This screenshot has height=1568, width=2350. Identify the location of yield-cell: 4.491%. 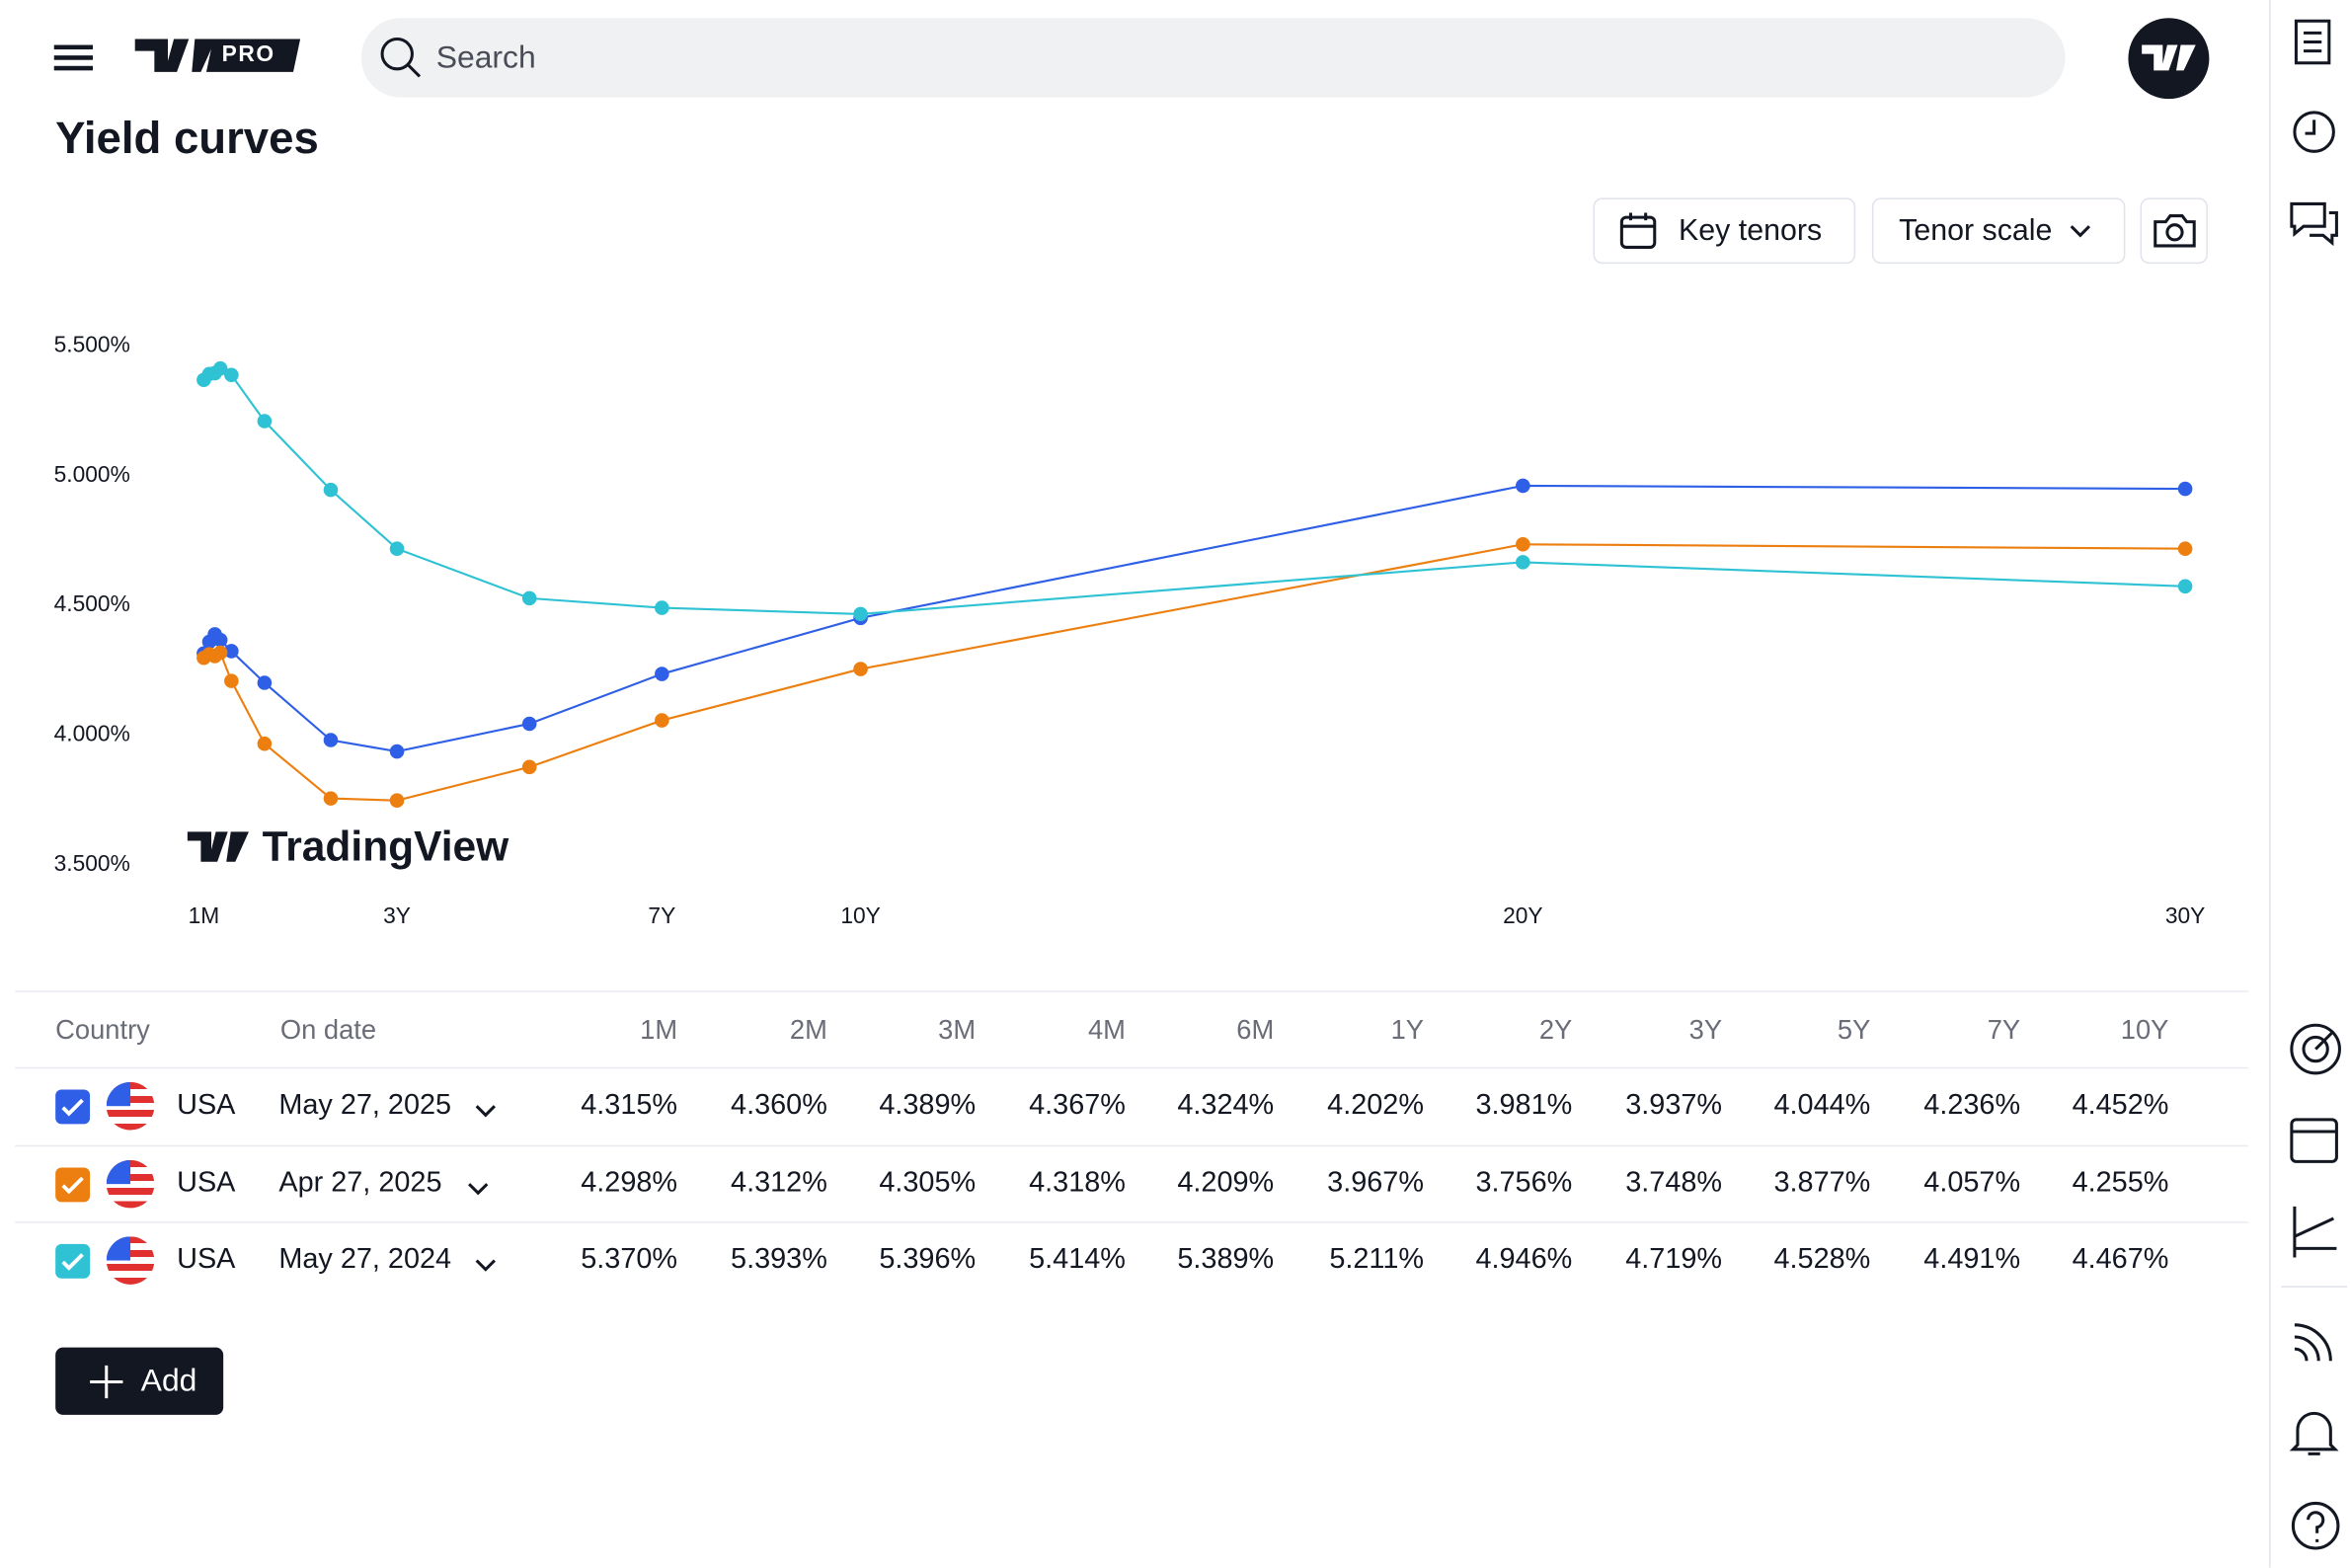
(1972, 1259).